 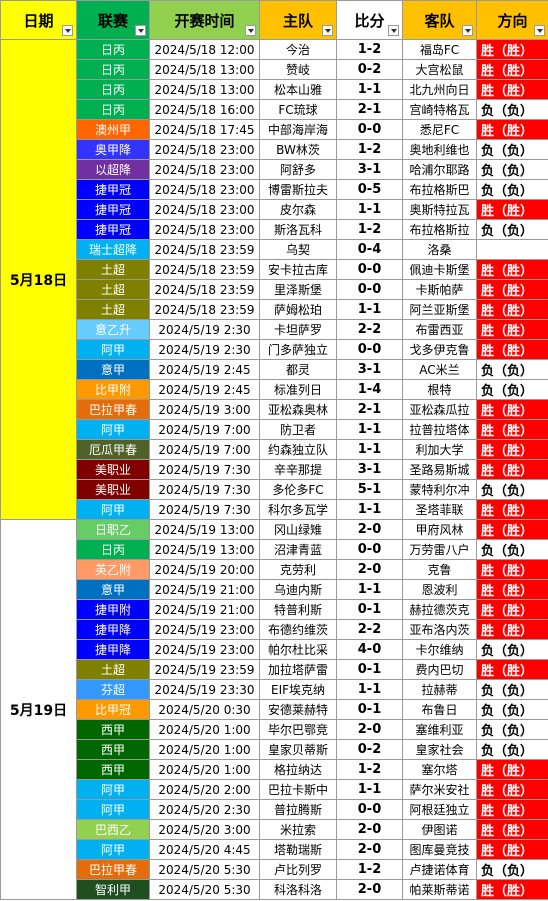 What do you see at coordinates (298, 209) in the screenshot?
I see `home-team-cell: 皮尔森` at bounding box center [298, 209].